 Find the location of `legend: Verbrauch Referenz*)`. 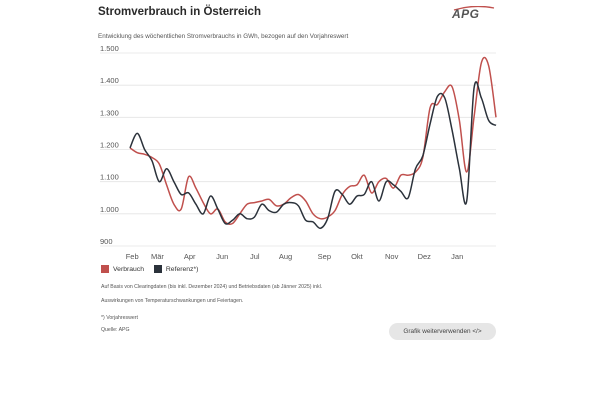

legend: Verbrauch Referenz*) is located at coordinates (153, 270).